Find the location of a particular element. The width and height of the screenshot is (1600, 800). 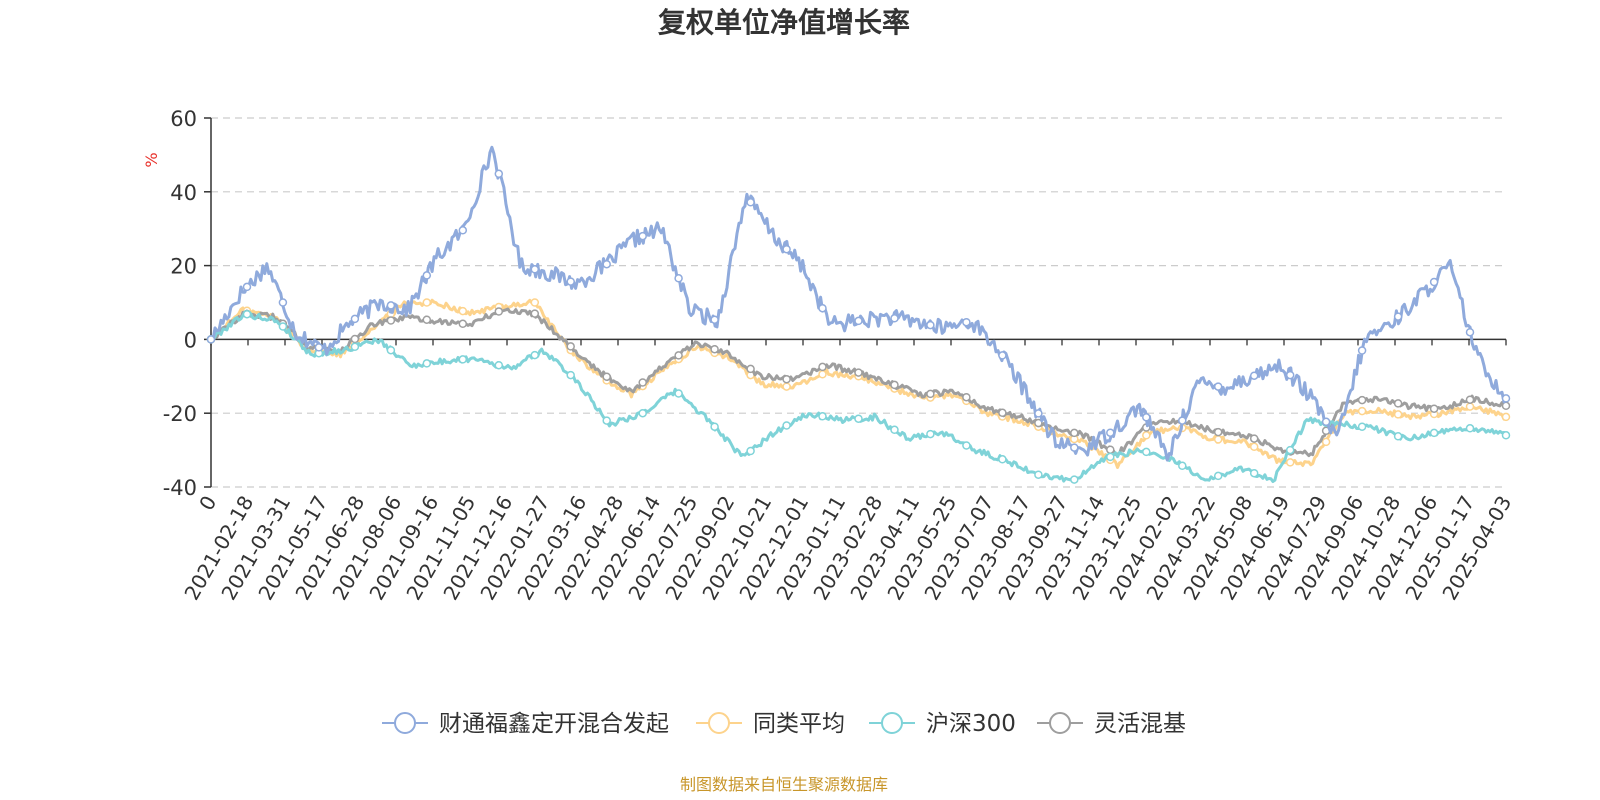

legend-item: 沪深300 is located at coordinates (942, 724).